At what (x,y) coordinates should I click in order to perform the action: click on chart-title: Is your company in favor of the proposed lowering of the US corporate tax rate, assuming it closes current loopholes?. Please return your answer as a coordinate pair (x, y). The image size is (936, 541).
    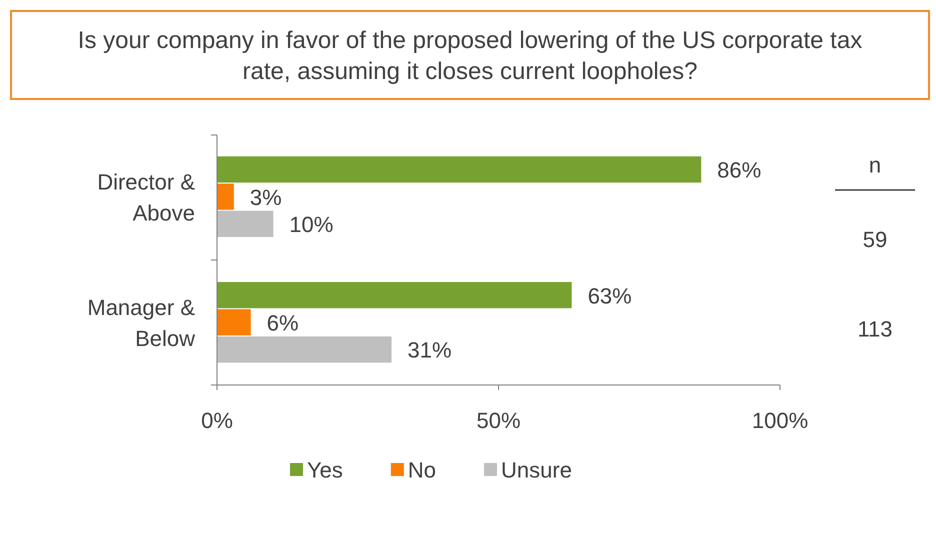
    Looking at the image, I should click on (470, 56).